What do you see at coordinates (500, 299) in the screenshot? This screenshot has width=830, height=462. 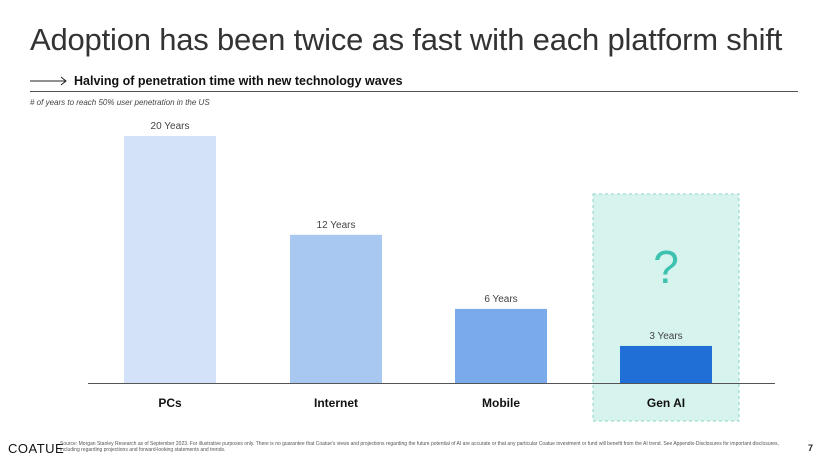 I see `data-label: 6 Years` at bounding box center [500, 299].